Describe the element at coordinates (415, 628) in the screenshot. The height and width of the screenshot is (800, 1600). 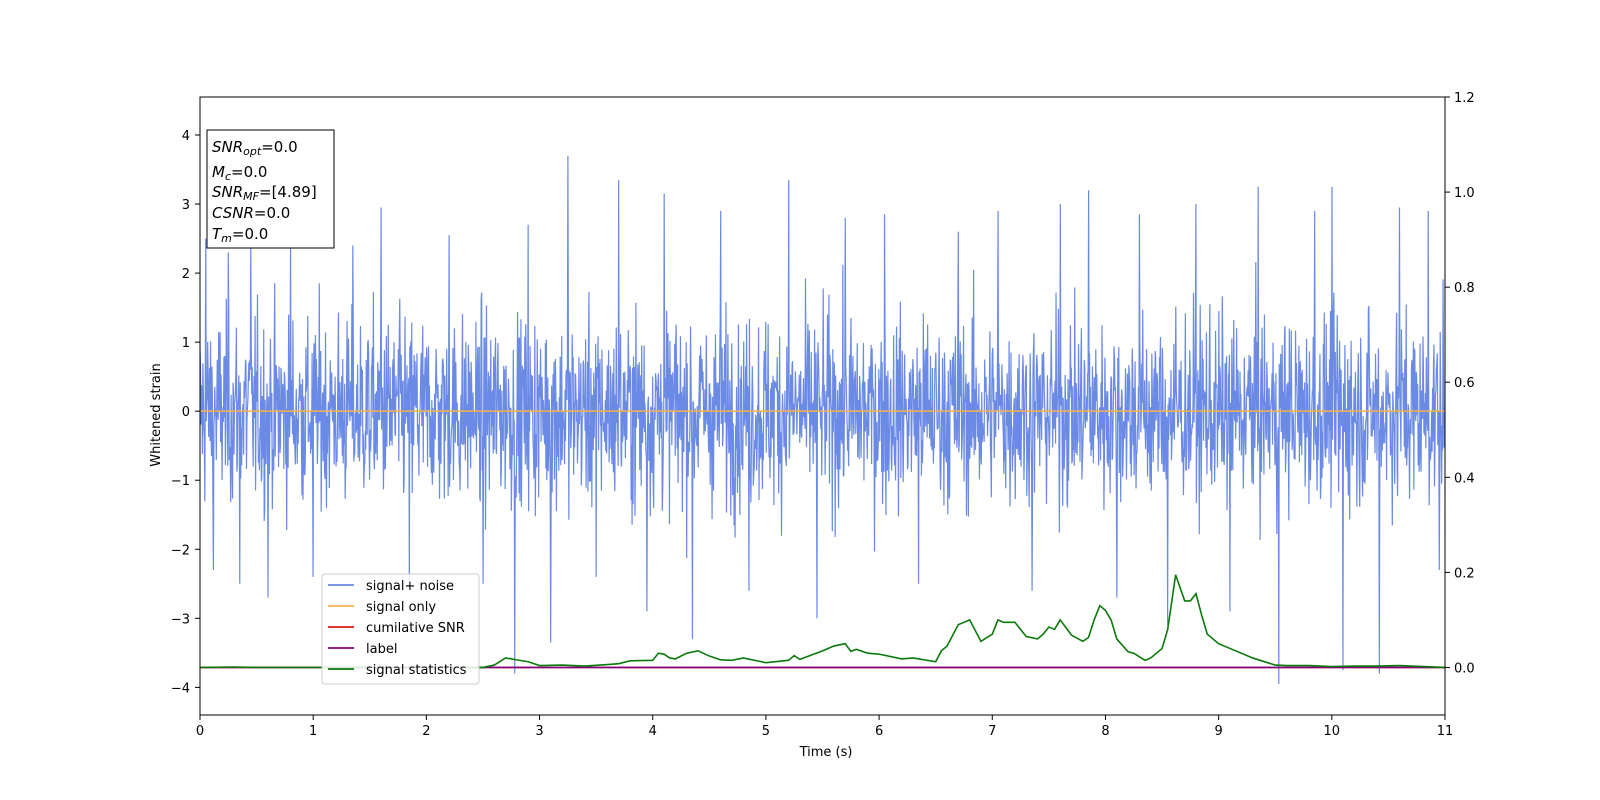
I see `legend-entry-cumulative-snr: cumilative SNR` at that location.